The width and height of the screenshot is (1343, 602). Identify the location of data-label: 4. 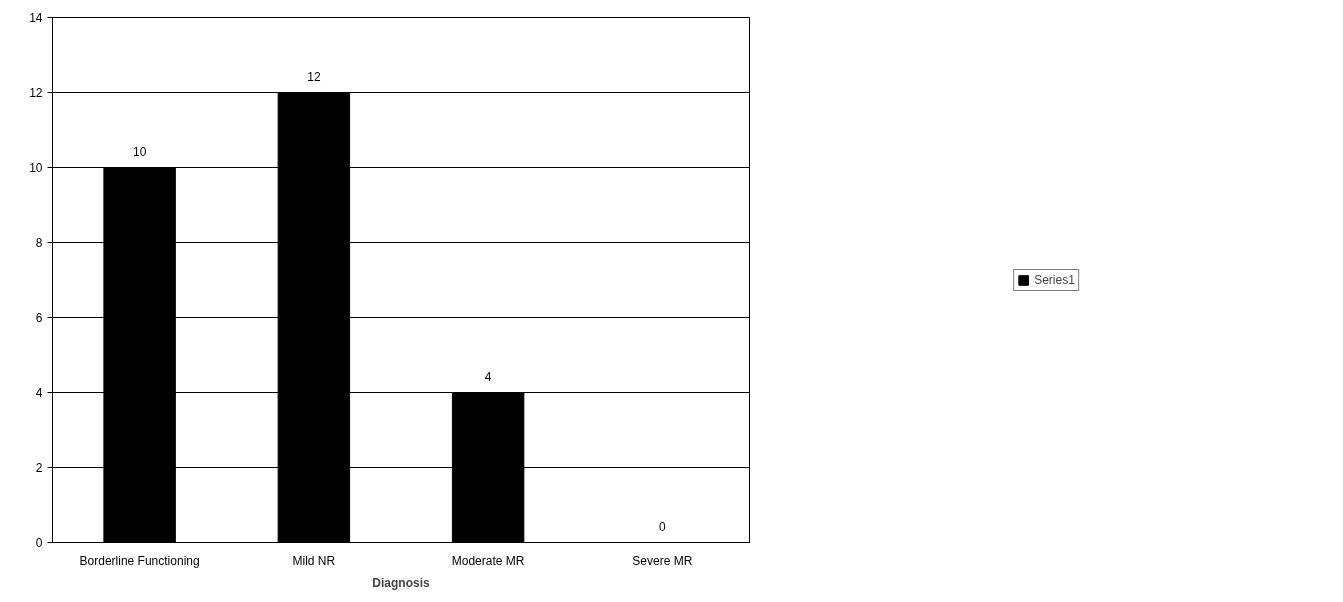
(488, 376).